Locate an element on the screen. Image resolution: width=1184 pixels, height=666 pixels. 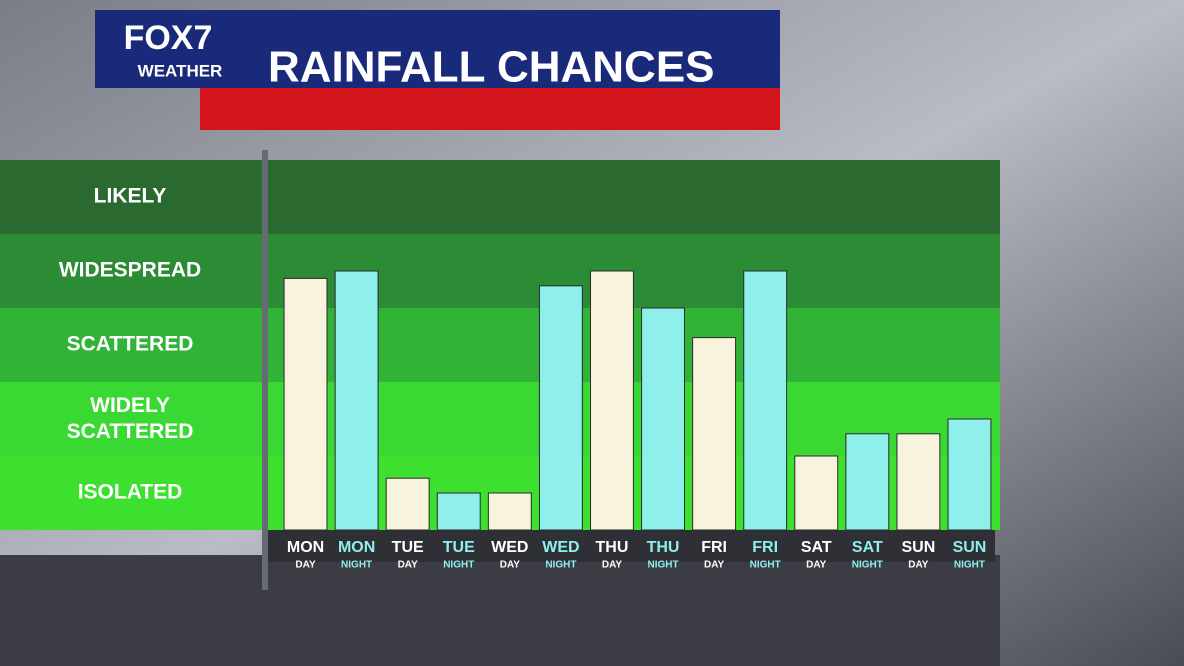
header-red is located at coordinates (490, 109).